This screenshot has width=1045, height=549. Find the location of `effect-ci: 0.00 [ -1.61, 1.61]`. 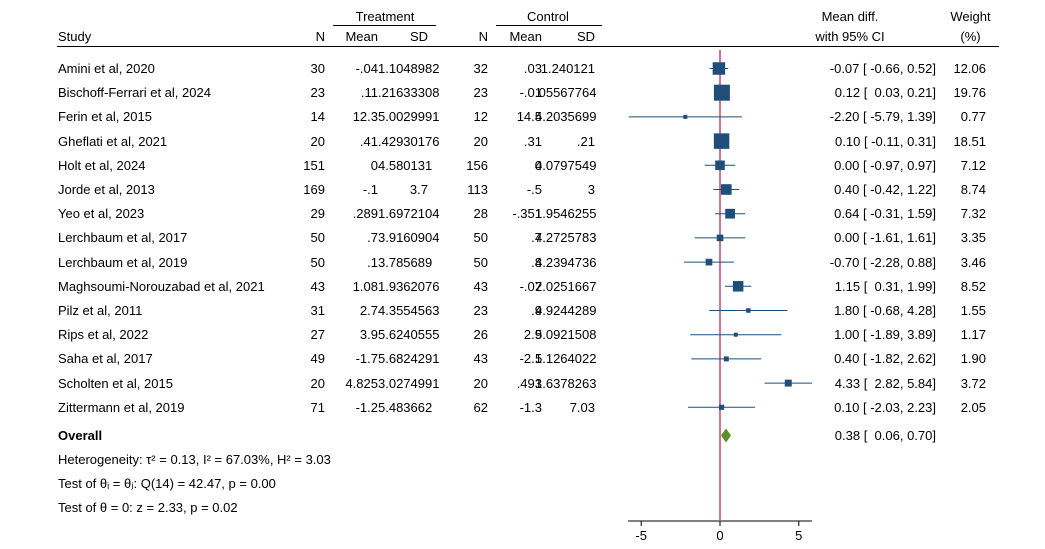

effect-ci: 0.00 [ -1.61, 1.61] is located at coordinates (885, 238).